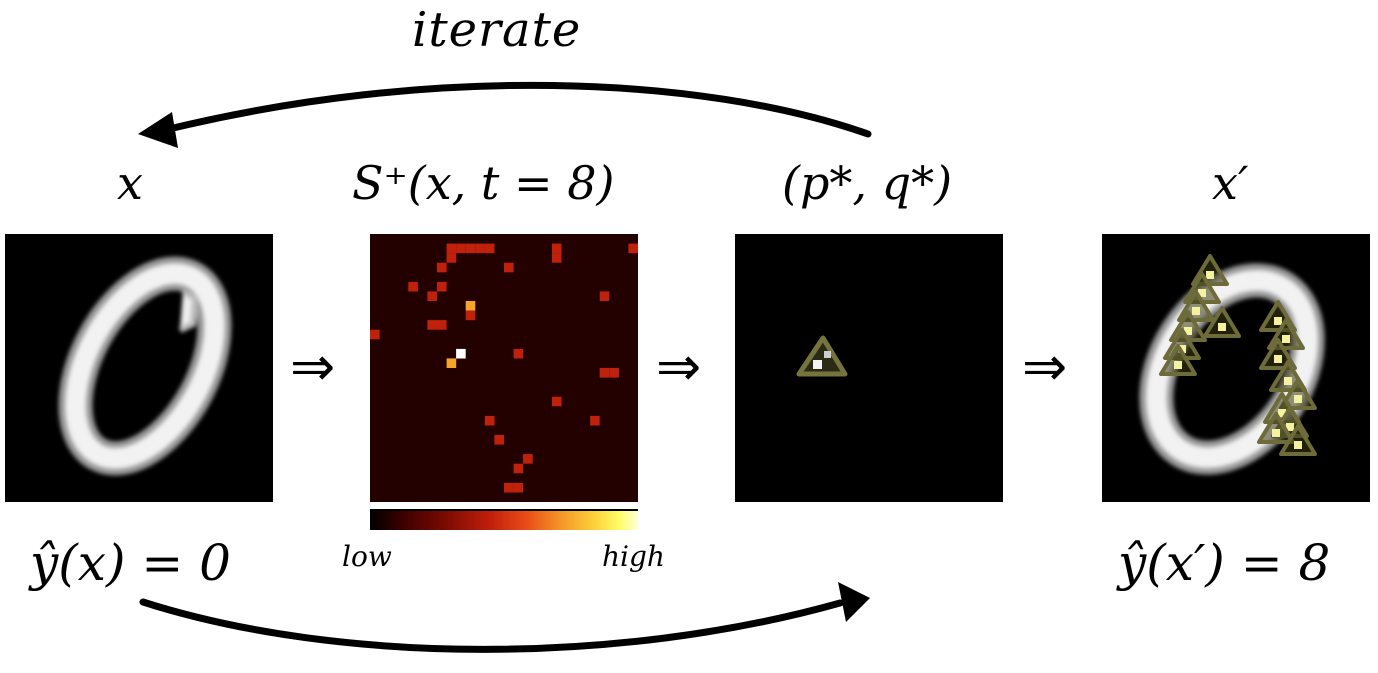 The image size is (1378, 673). I want to click on iterate-label: iterate, so click(497, 30).